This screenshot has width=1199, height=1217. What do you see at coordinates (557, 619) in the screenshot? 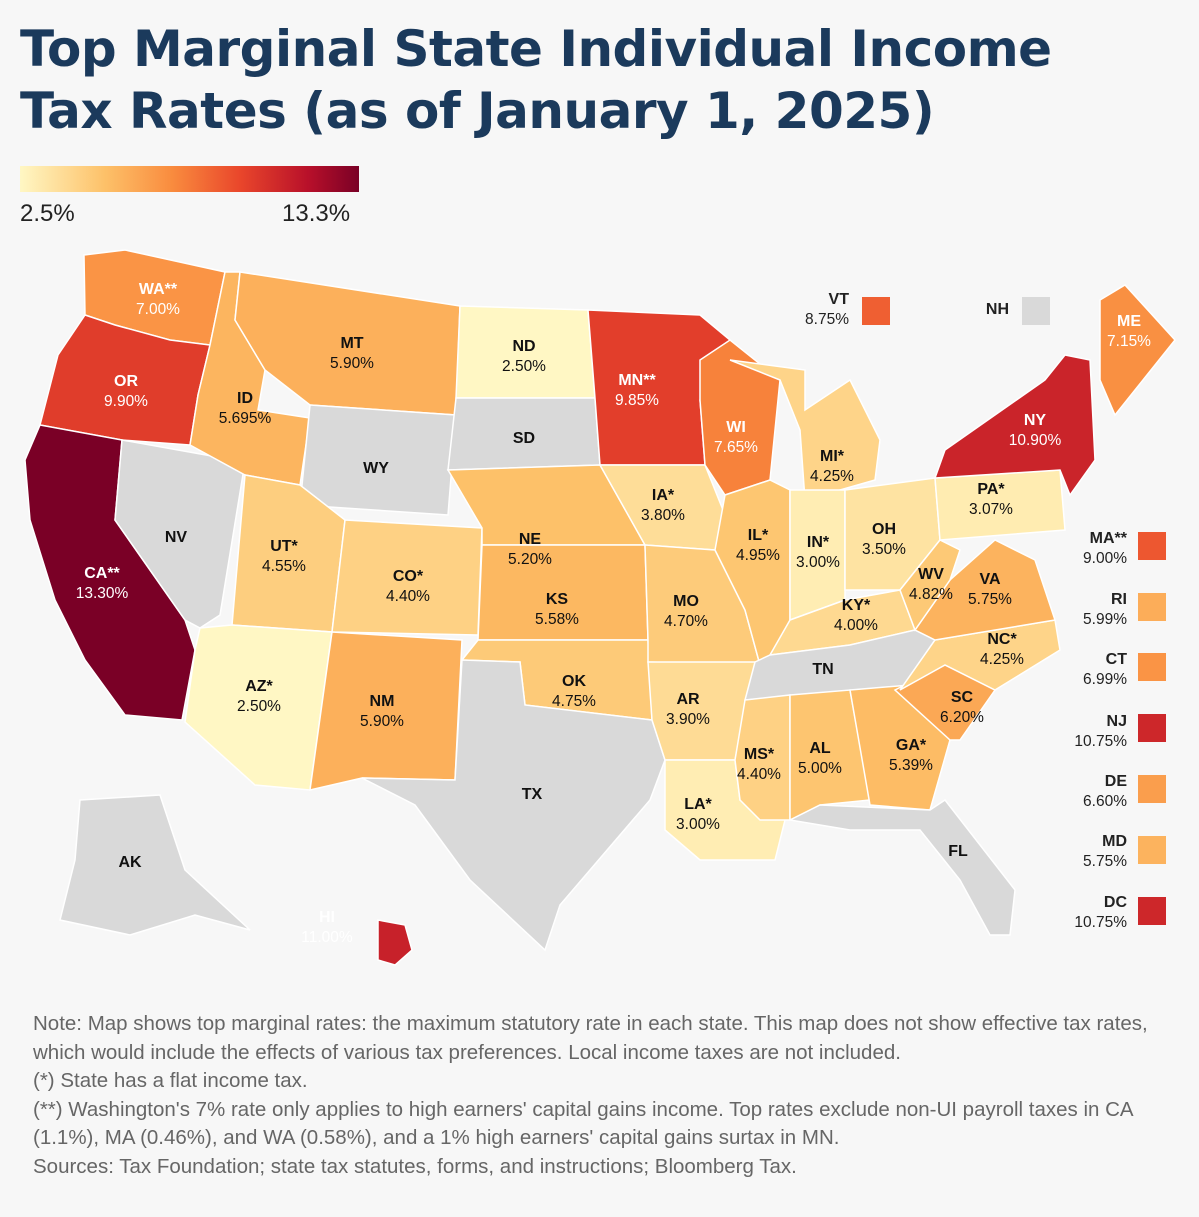
I see `state-rate-ks: 5.58%` at bounding box center [557, 619].